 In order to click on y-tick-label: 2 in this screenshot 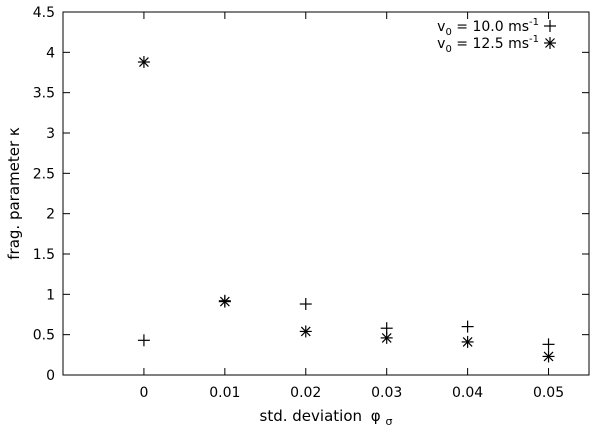, I will do `click(50, 215)`.